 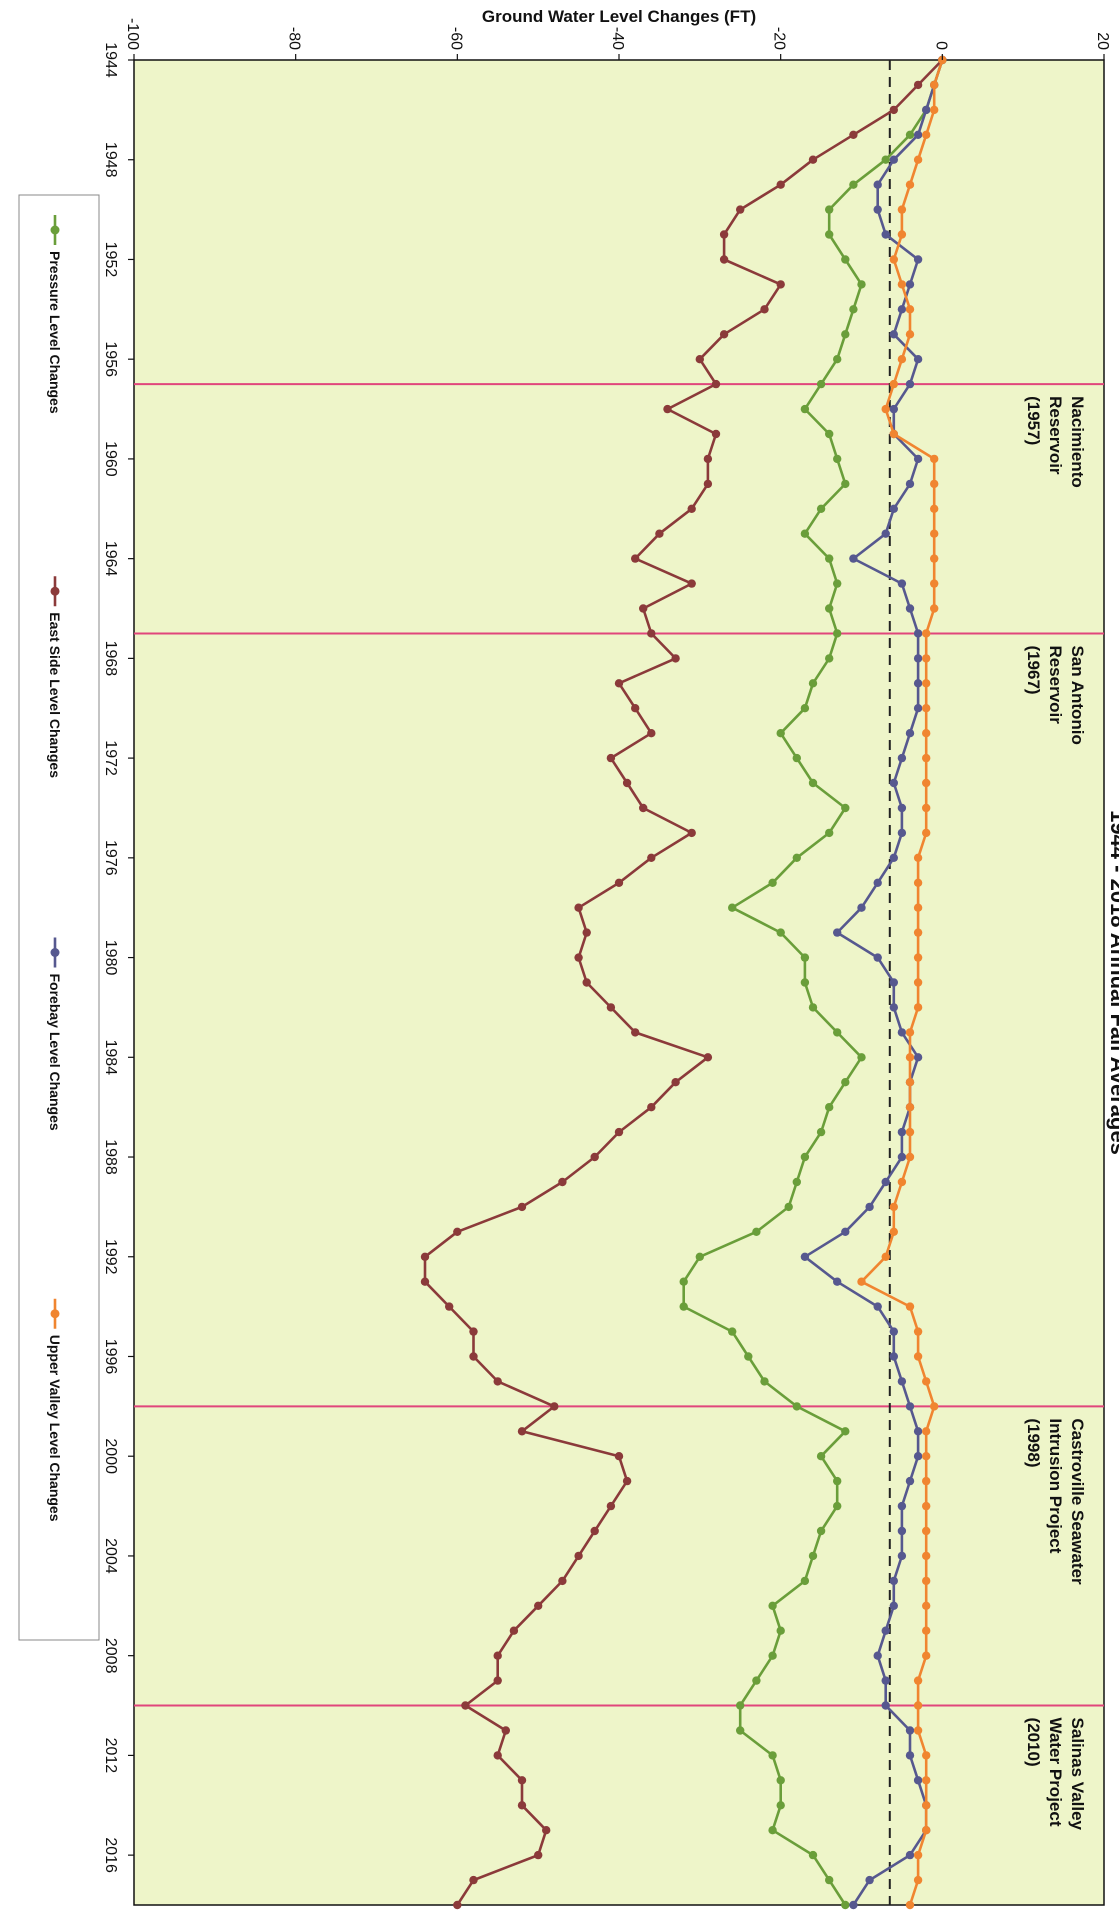 I want to click on legend-label-pressure: Pressure Level Changes, so click(x=55, y=332).